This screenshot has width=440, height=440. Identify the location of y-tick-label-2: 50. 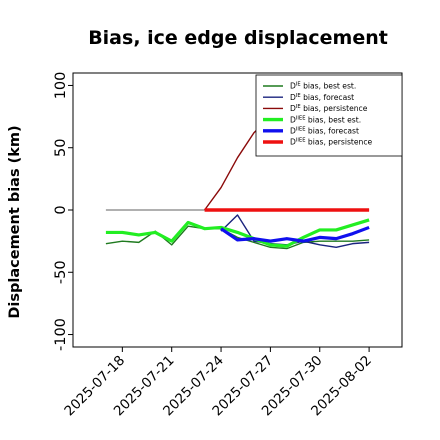
(61, 148).